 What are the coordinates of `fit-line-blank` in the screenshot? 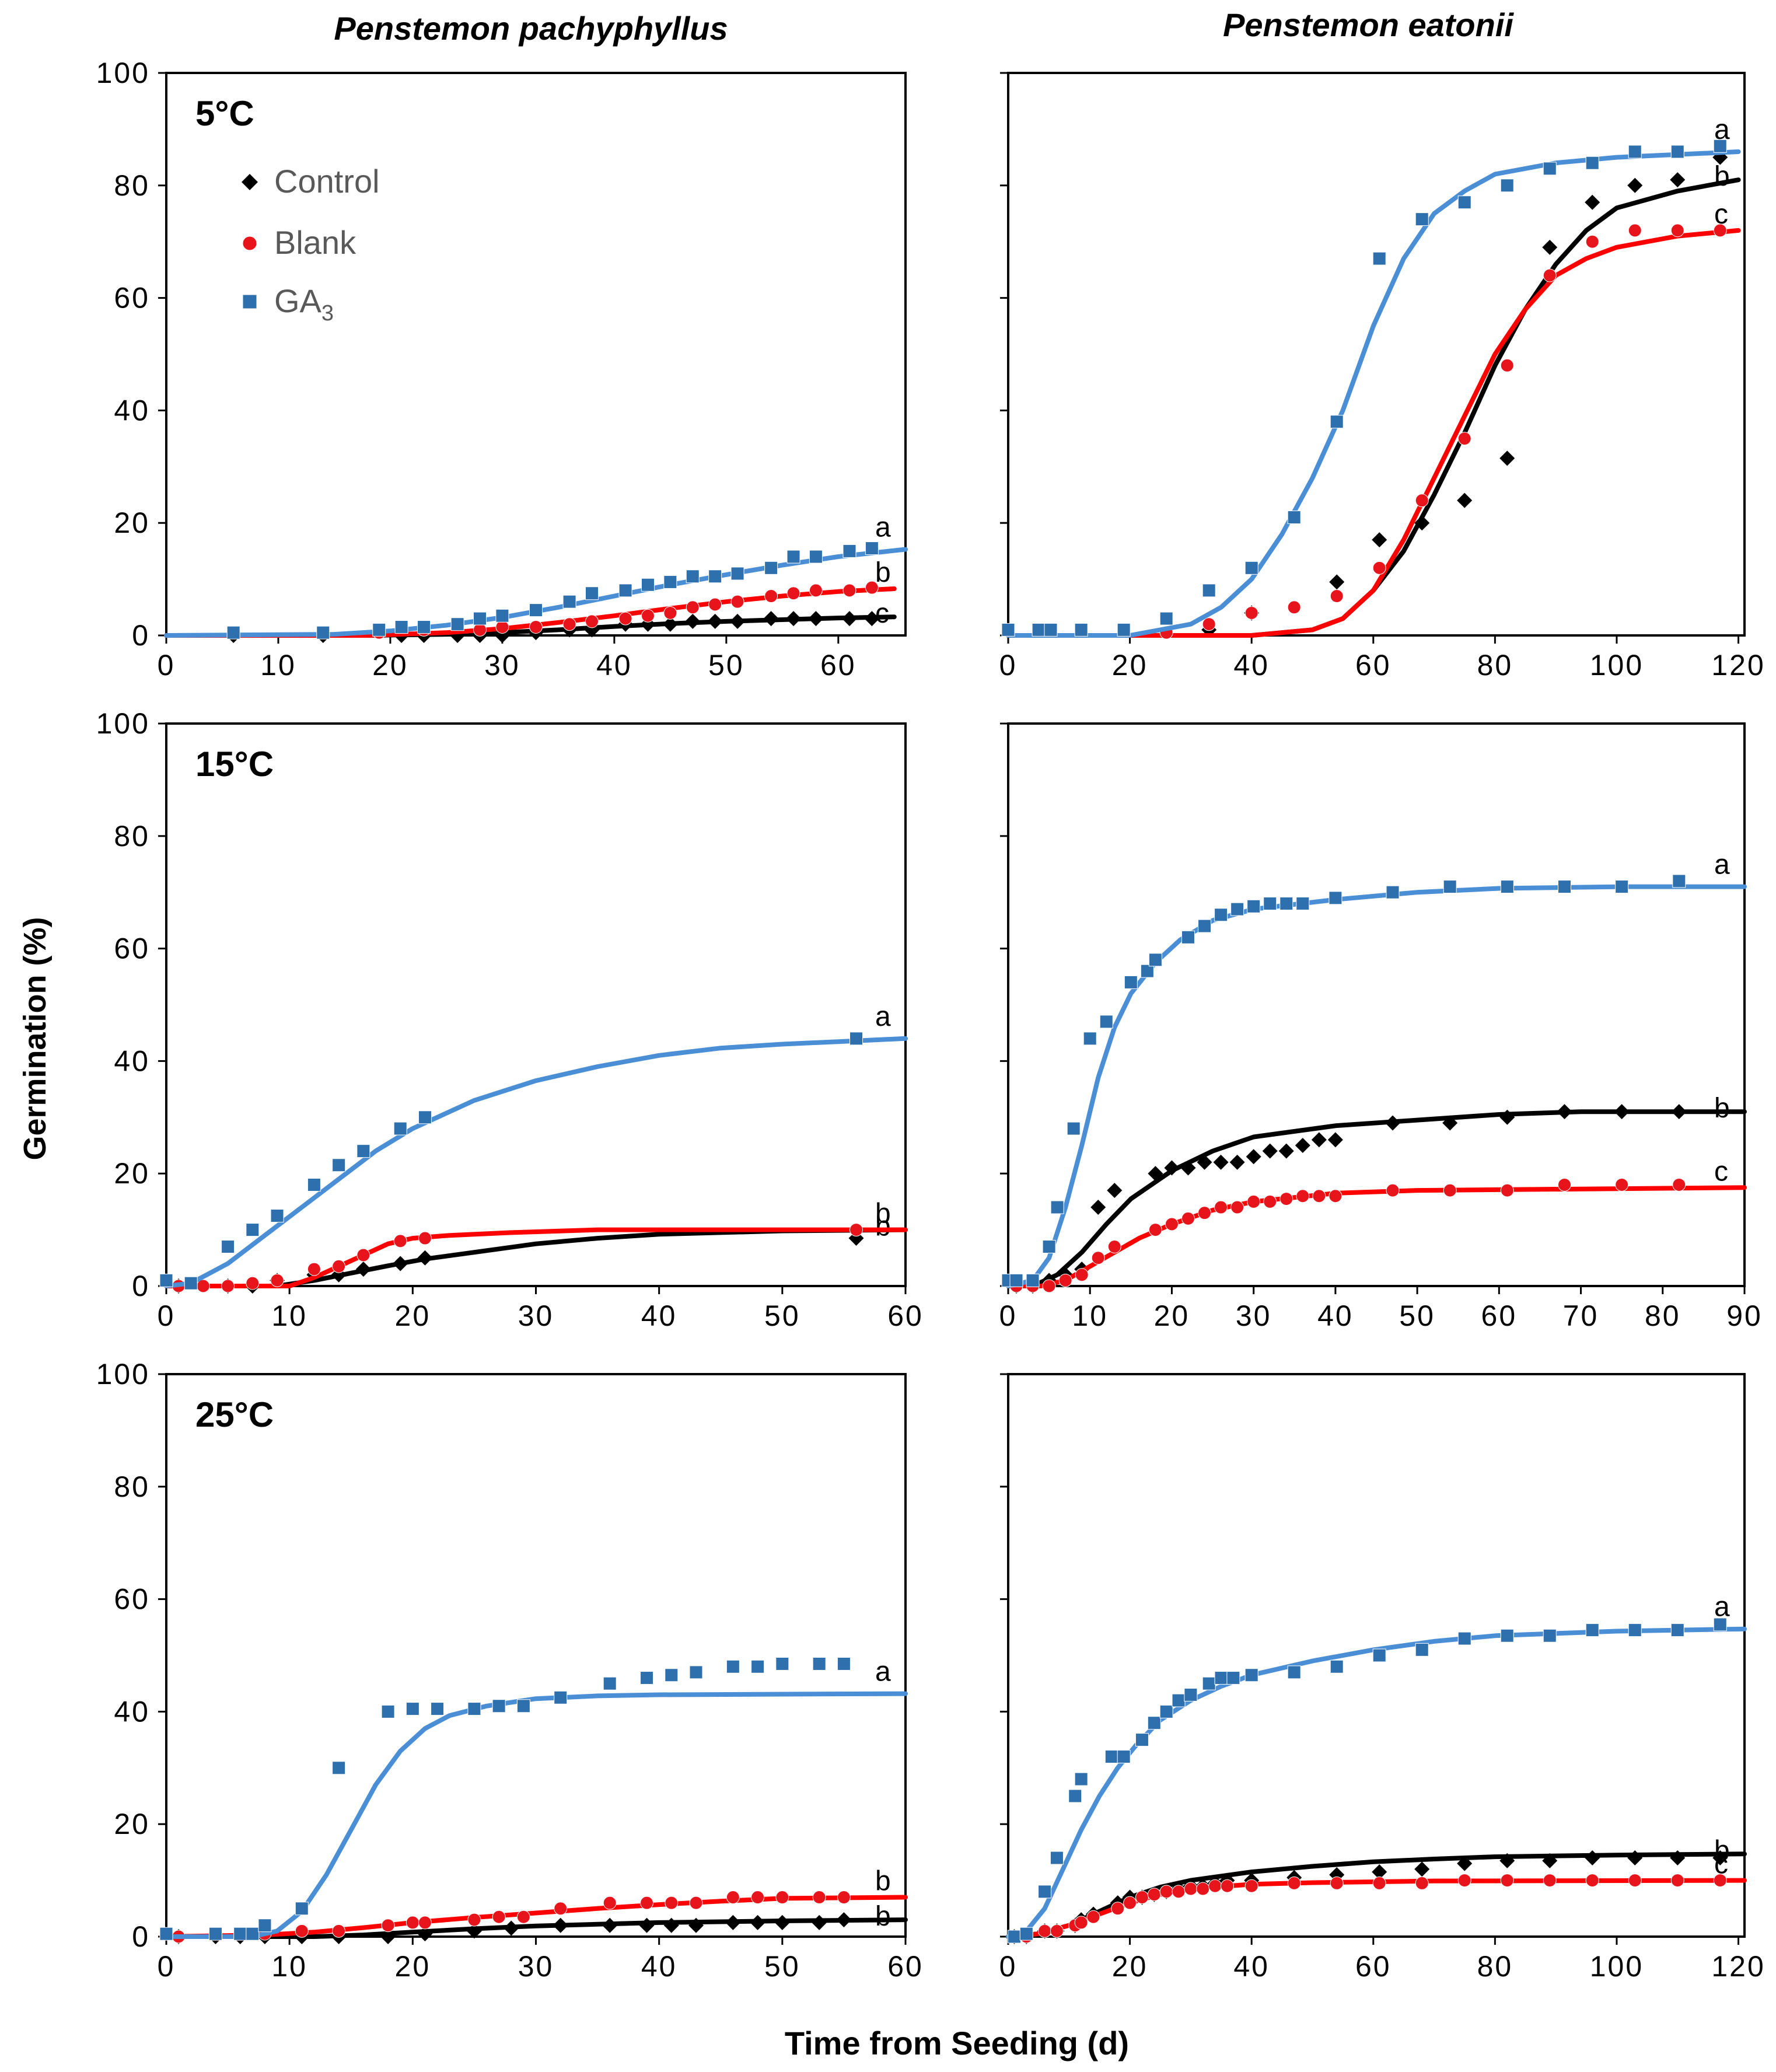 It's located at (1376, 1236).